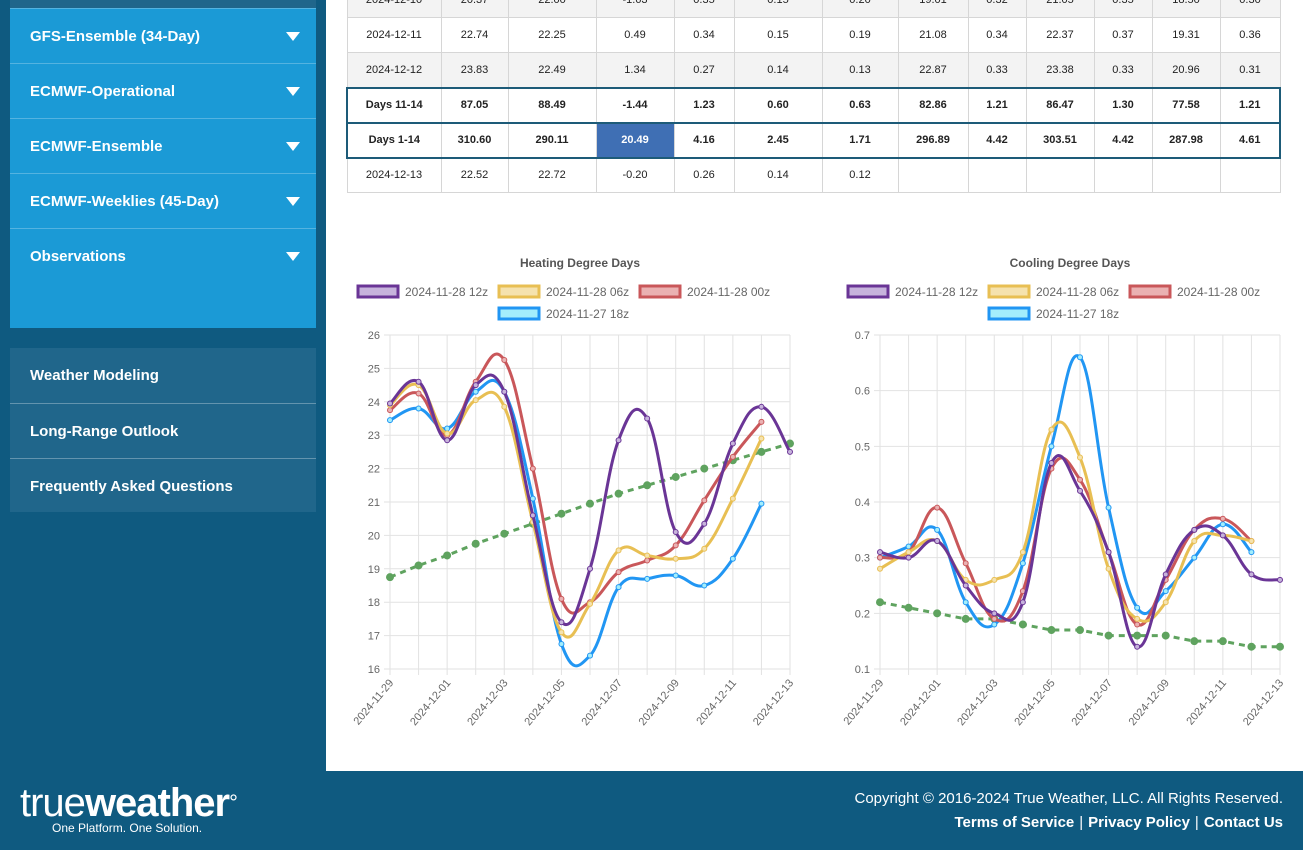 This screenshot has height=850, width=1303. What do you see at coordinates (163, 485) in the screenshot?
I see `sidebar-item-frequently-asked-questions: Frequently Asked Questions` at bounding box center [163, 485].